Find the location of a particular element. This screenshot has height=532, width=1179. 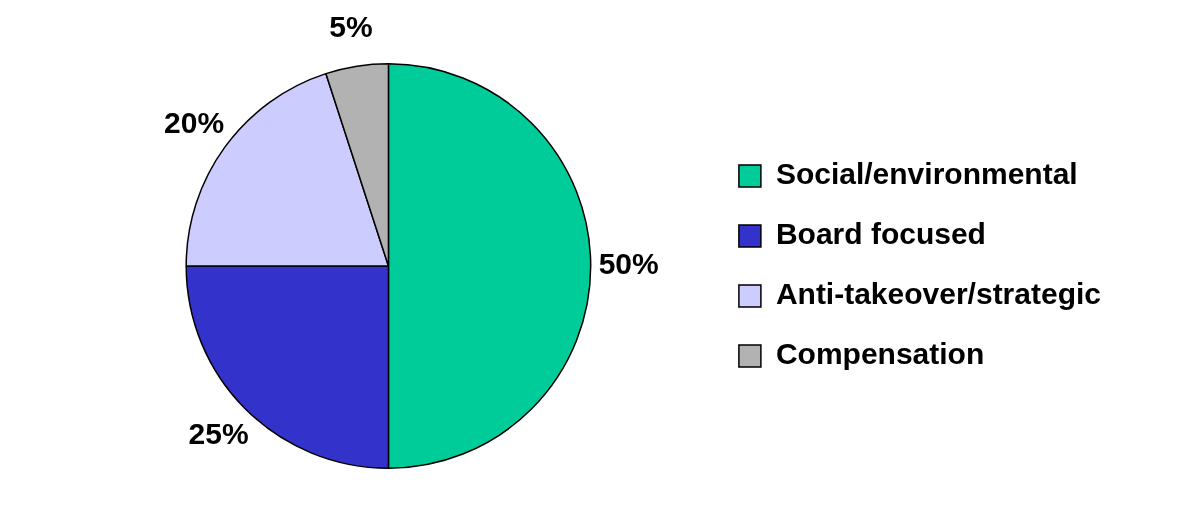

legend-label: Compensation is located at coordinates (880, 354).